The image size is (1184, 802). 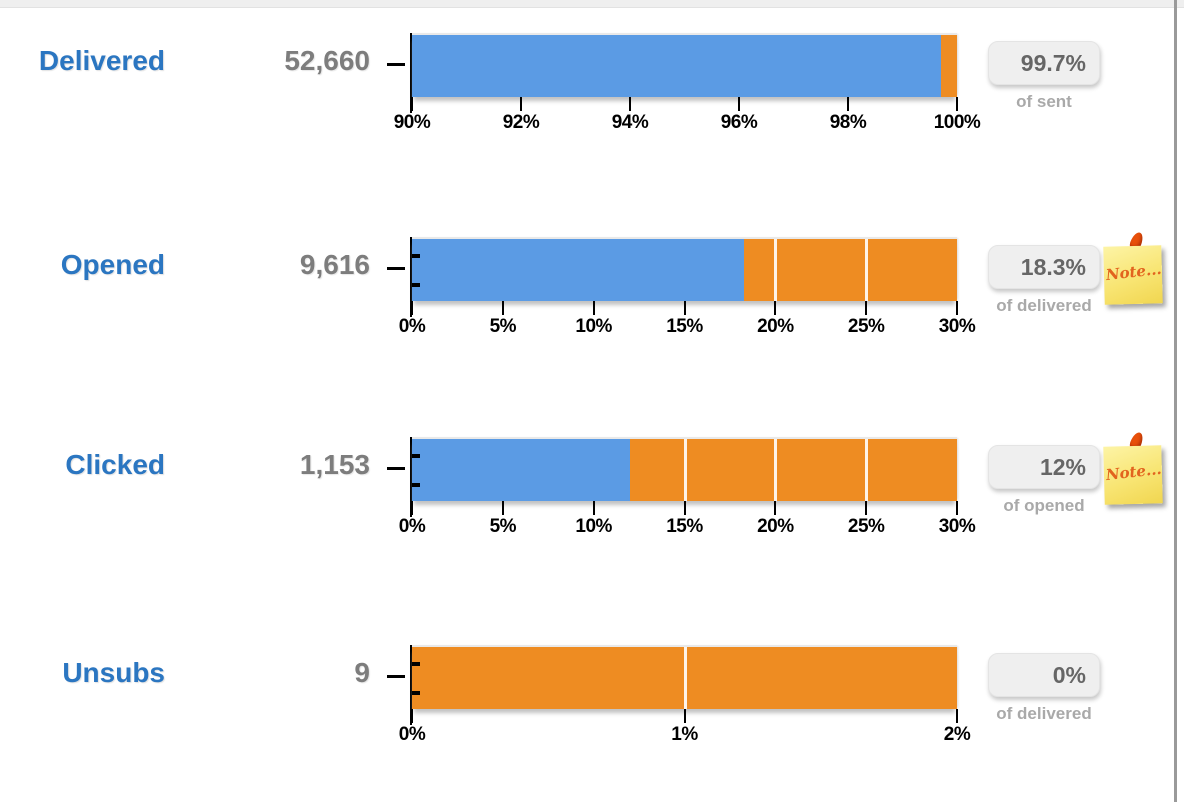 What do you see at coordinates (1044, 267) in the screenshot?
I see `percent-badge: 18.3%` at bounding box center [1044, 267].